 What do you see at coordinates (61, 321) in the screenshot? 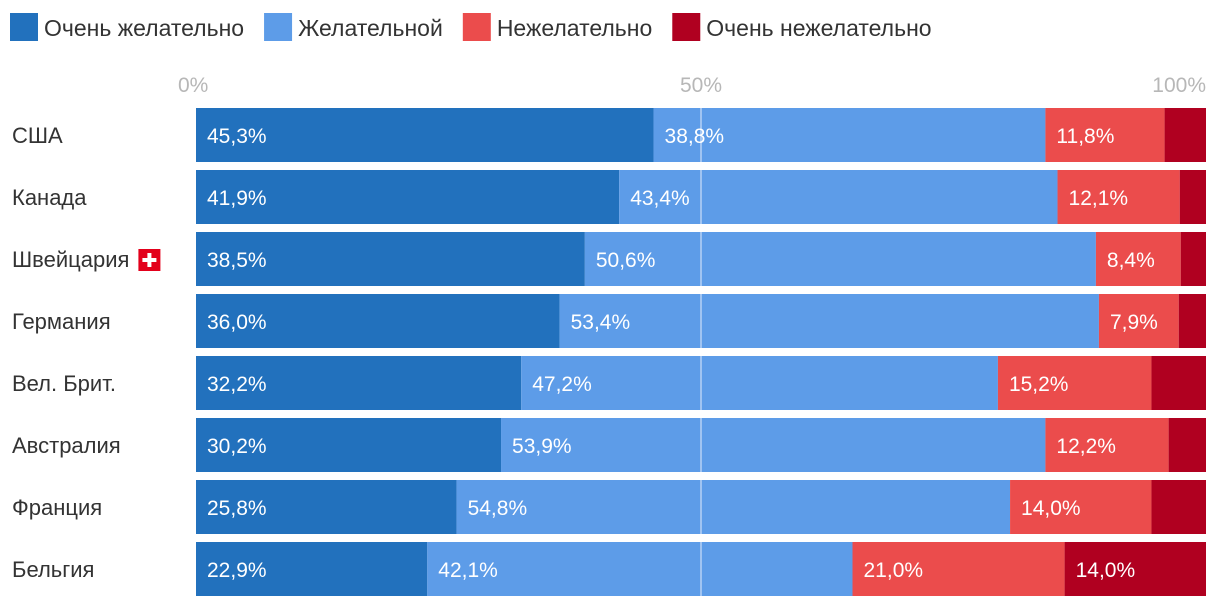
I see `category-label-3: Германия` at bounding box center [61, 321].